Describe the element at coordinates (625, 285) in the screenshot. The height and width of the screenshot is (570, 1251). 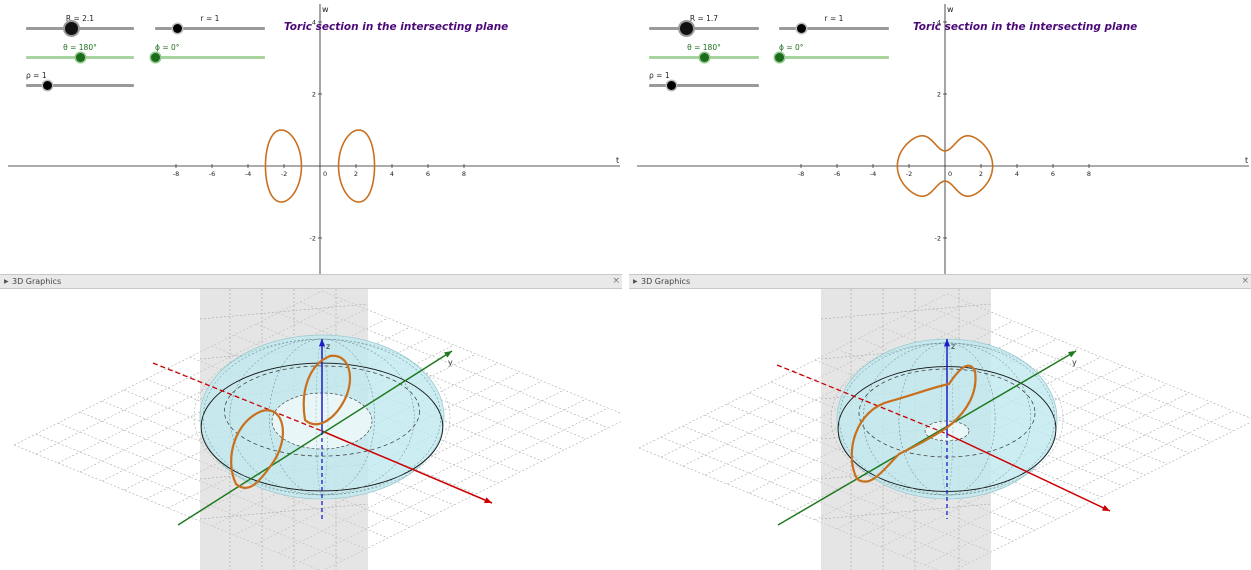
I see `panel-separator` at that location.